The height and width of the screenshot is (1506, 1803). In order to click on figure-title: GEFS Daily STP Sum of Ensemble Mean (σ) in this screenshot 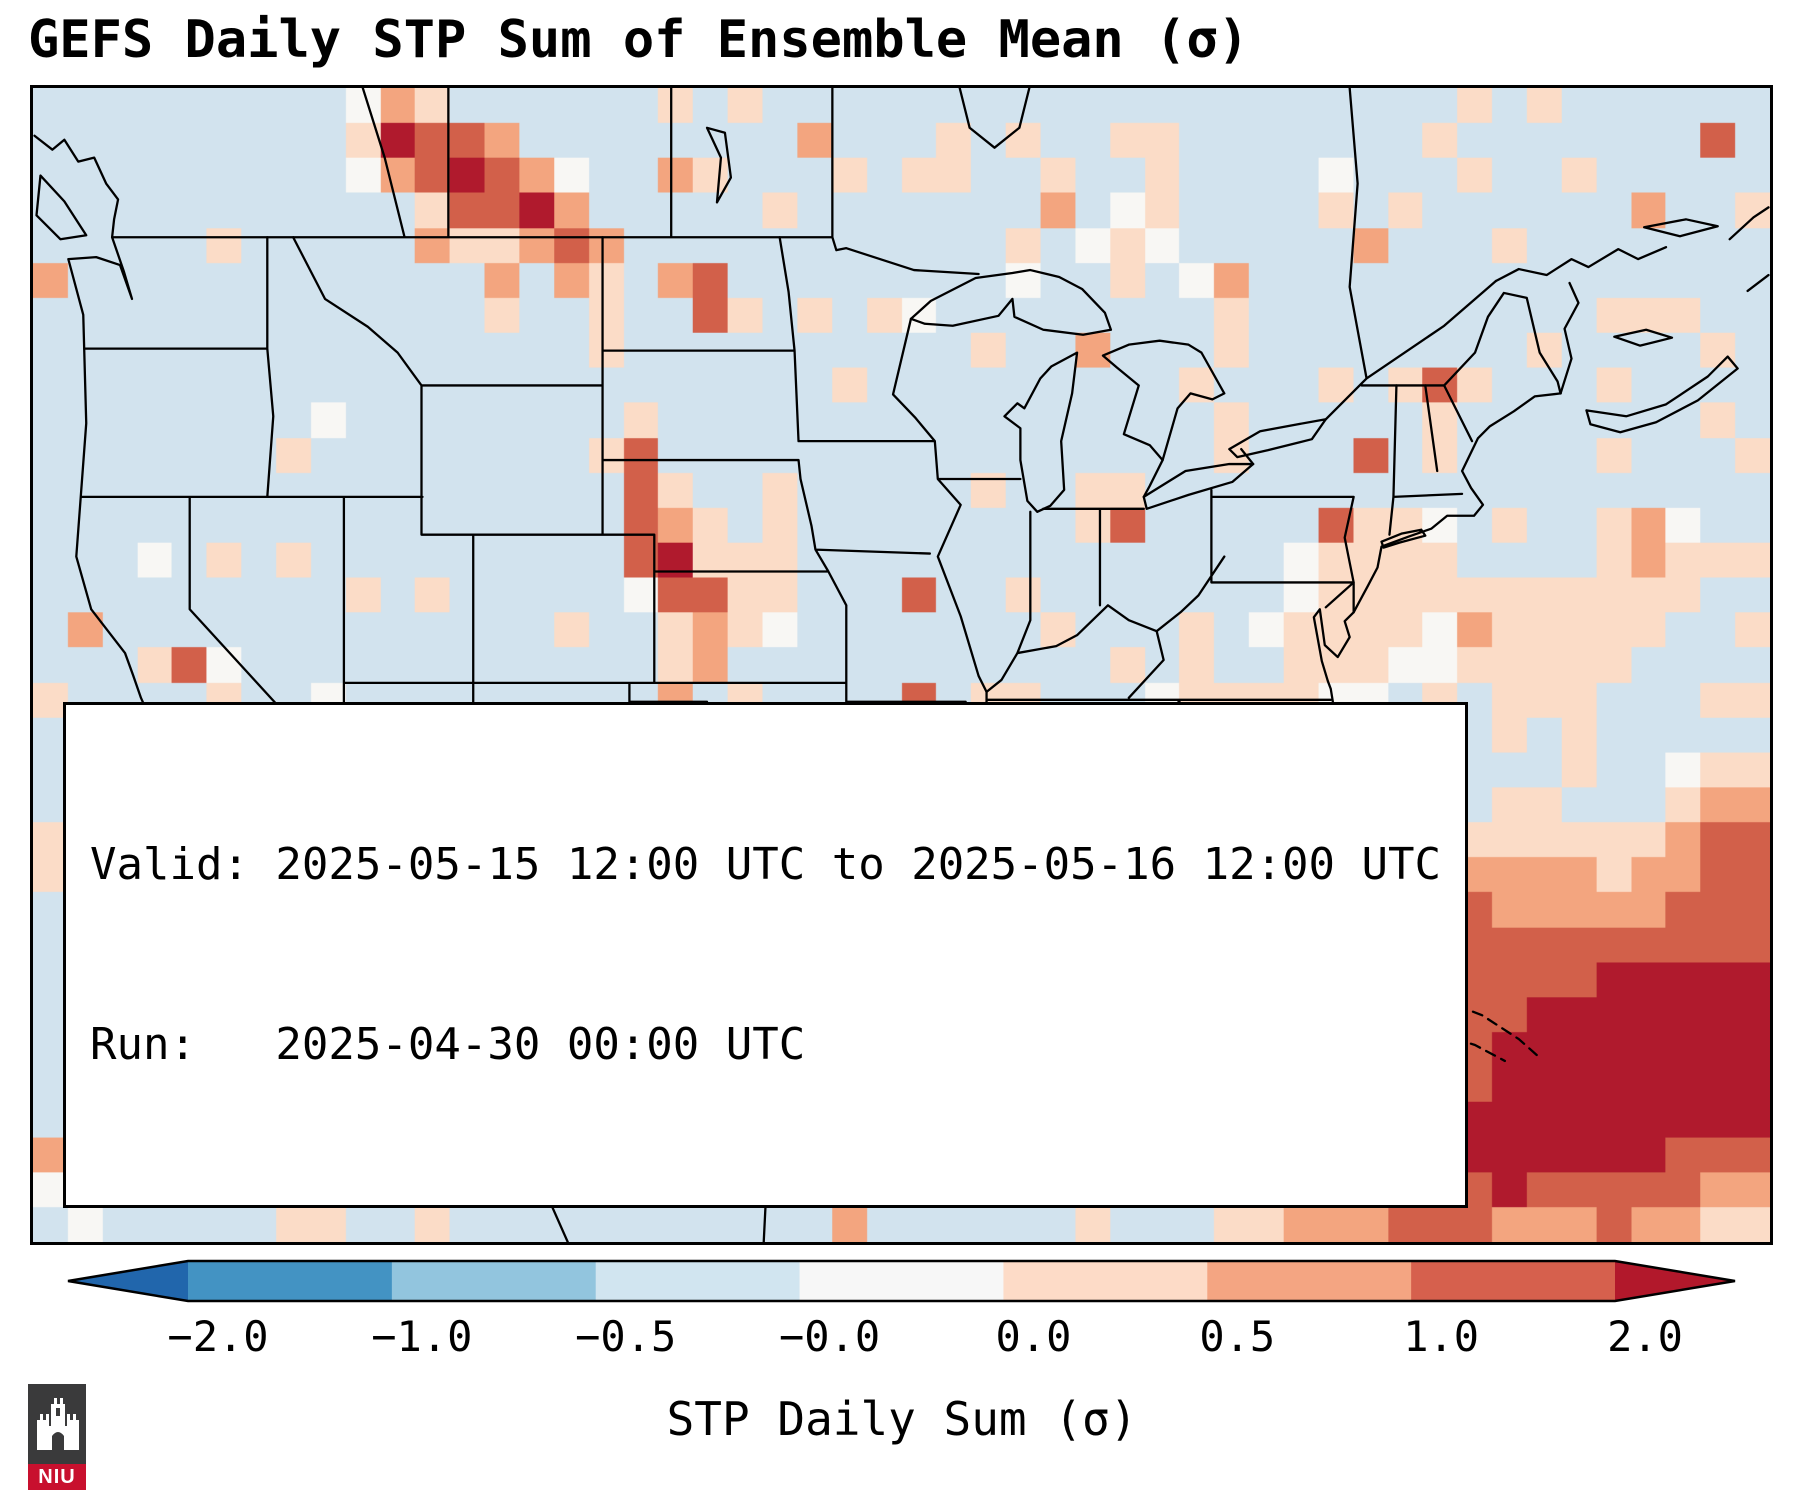, I will do `click(638, 40)`.